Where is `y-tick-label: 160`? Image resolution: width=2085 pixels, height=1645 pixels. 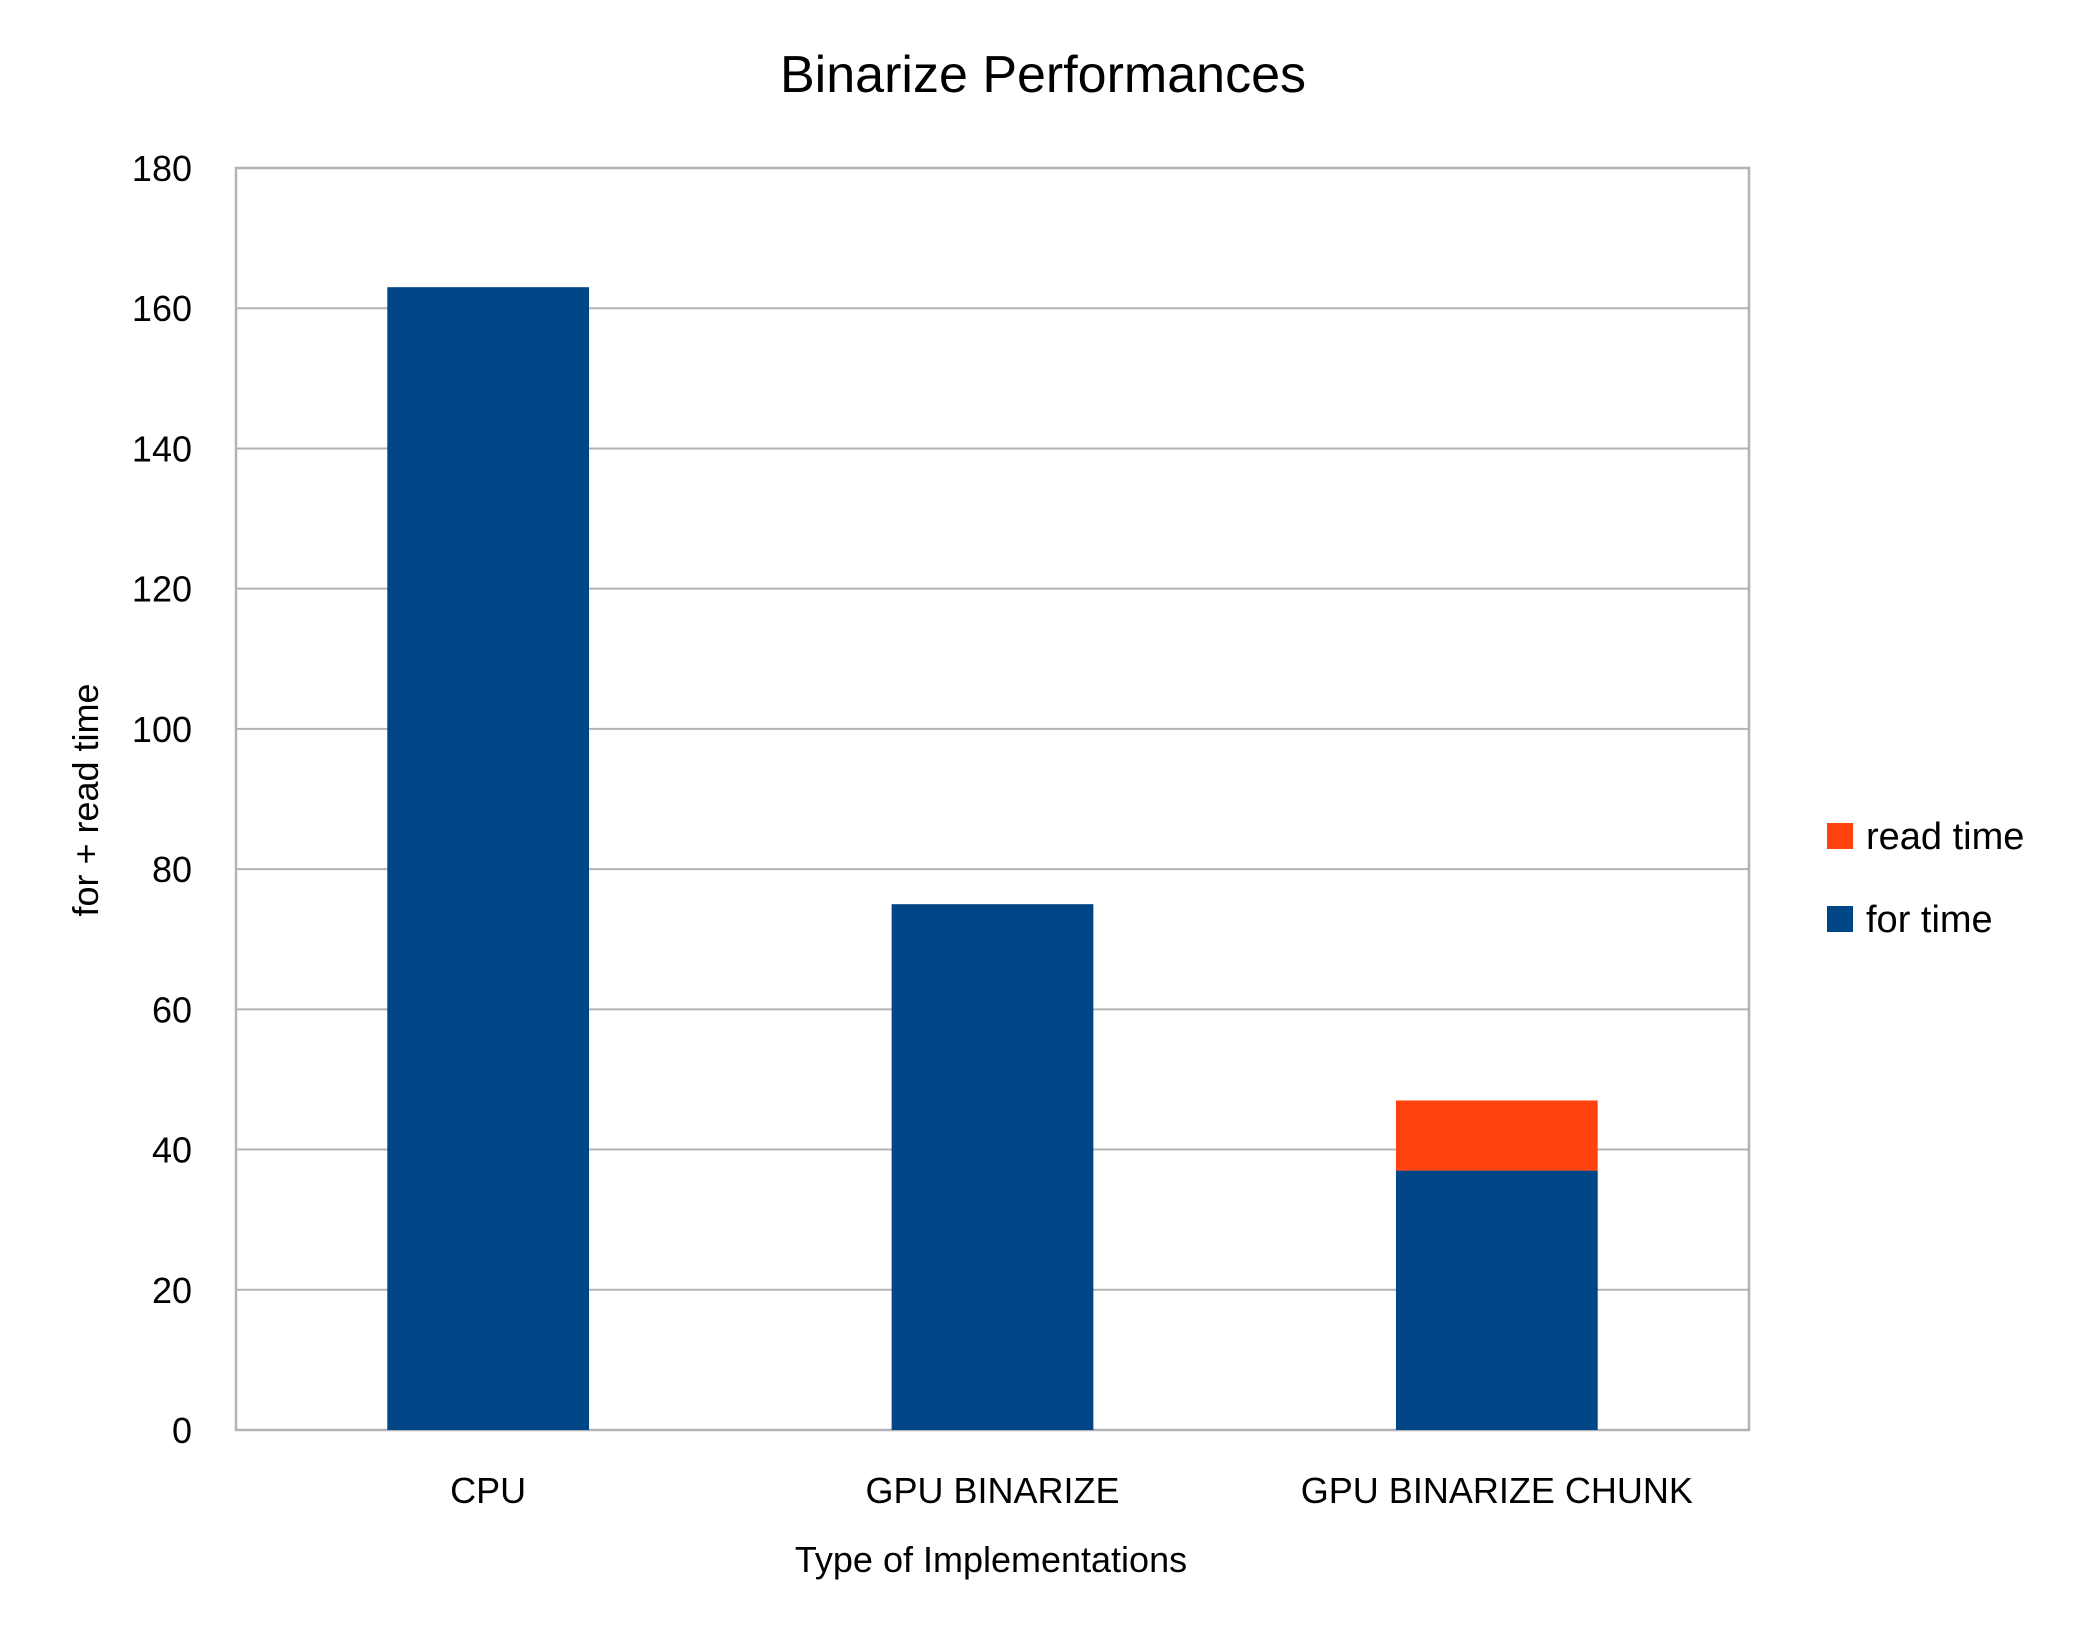 y-tick-label: 160 is located at coordinates (162, 308).